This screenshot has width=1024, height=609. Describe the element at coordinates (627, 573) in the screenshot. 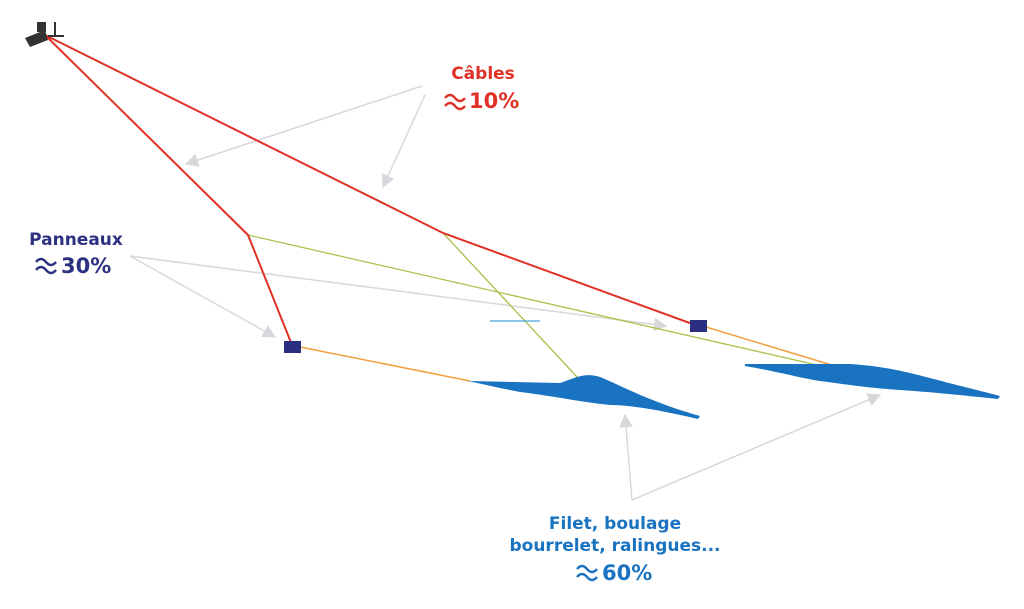

I see `label-value: 60%` at that location.